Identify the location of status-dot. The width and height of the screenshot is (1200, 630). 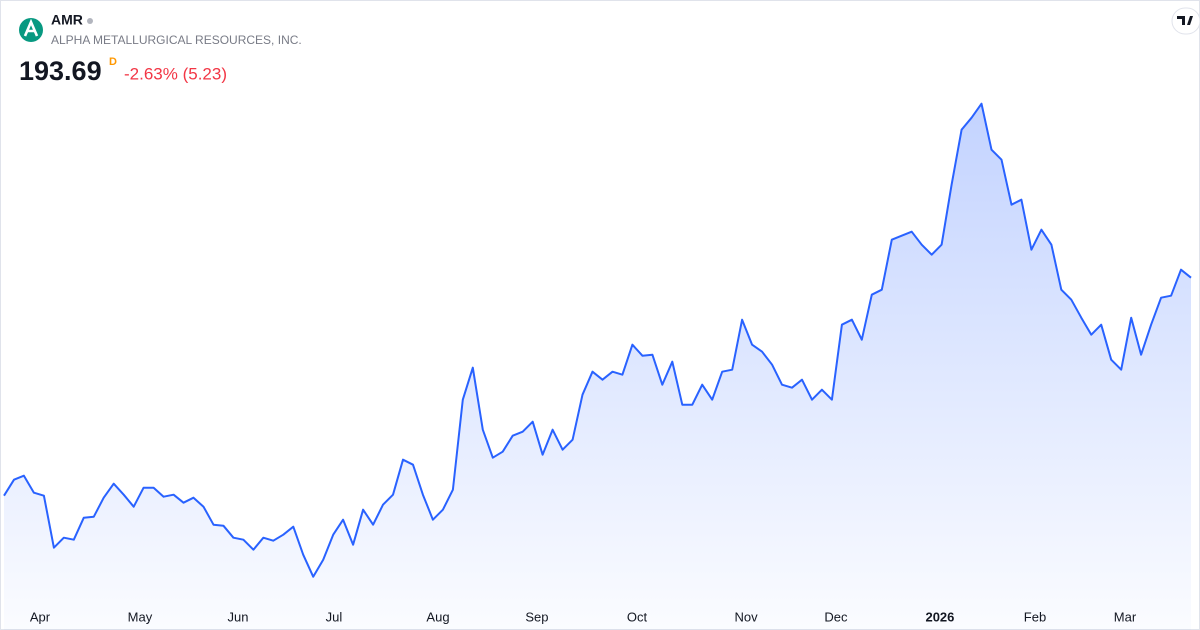
(90, 21).